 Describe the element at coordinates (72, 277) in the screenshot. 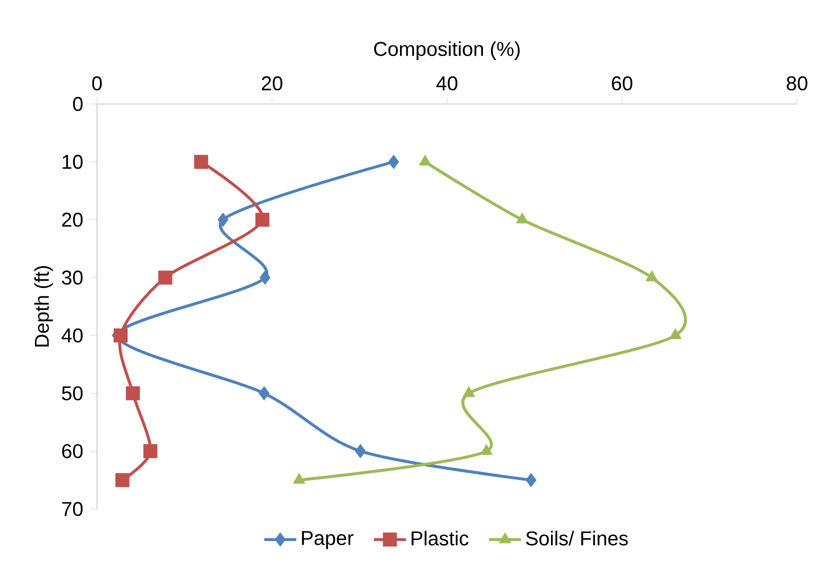

I see `y-tick-label: 30` at that location.